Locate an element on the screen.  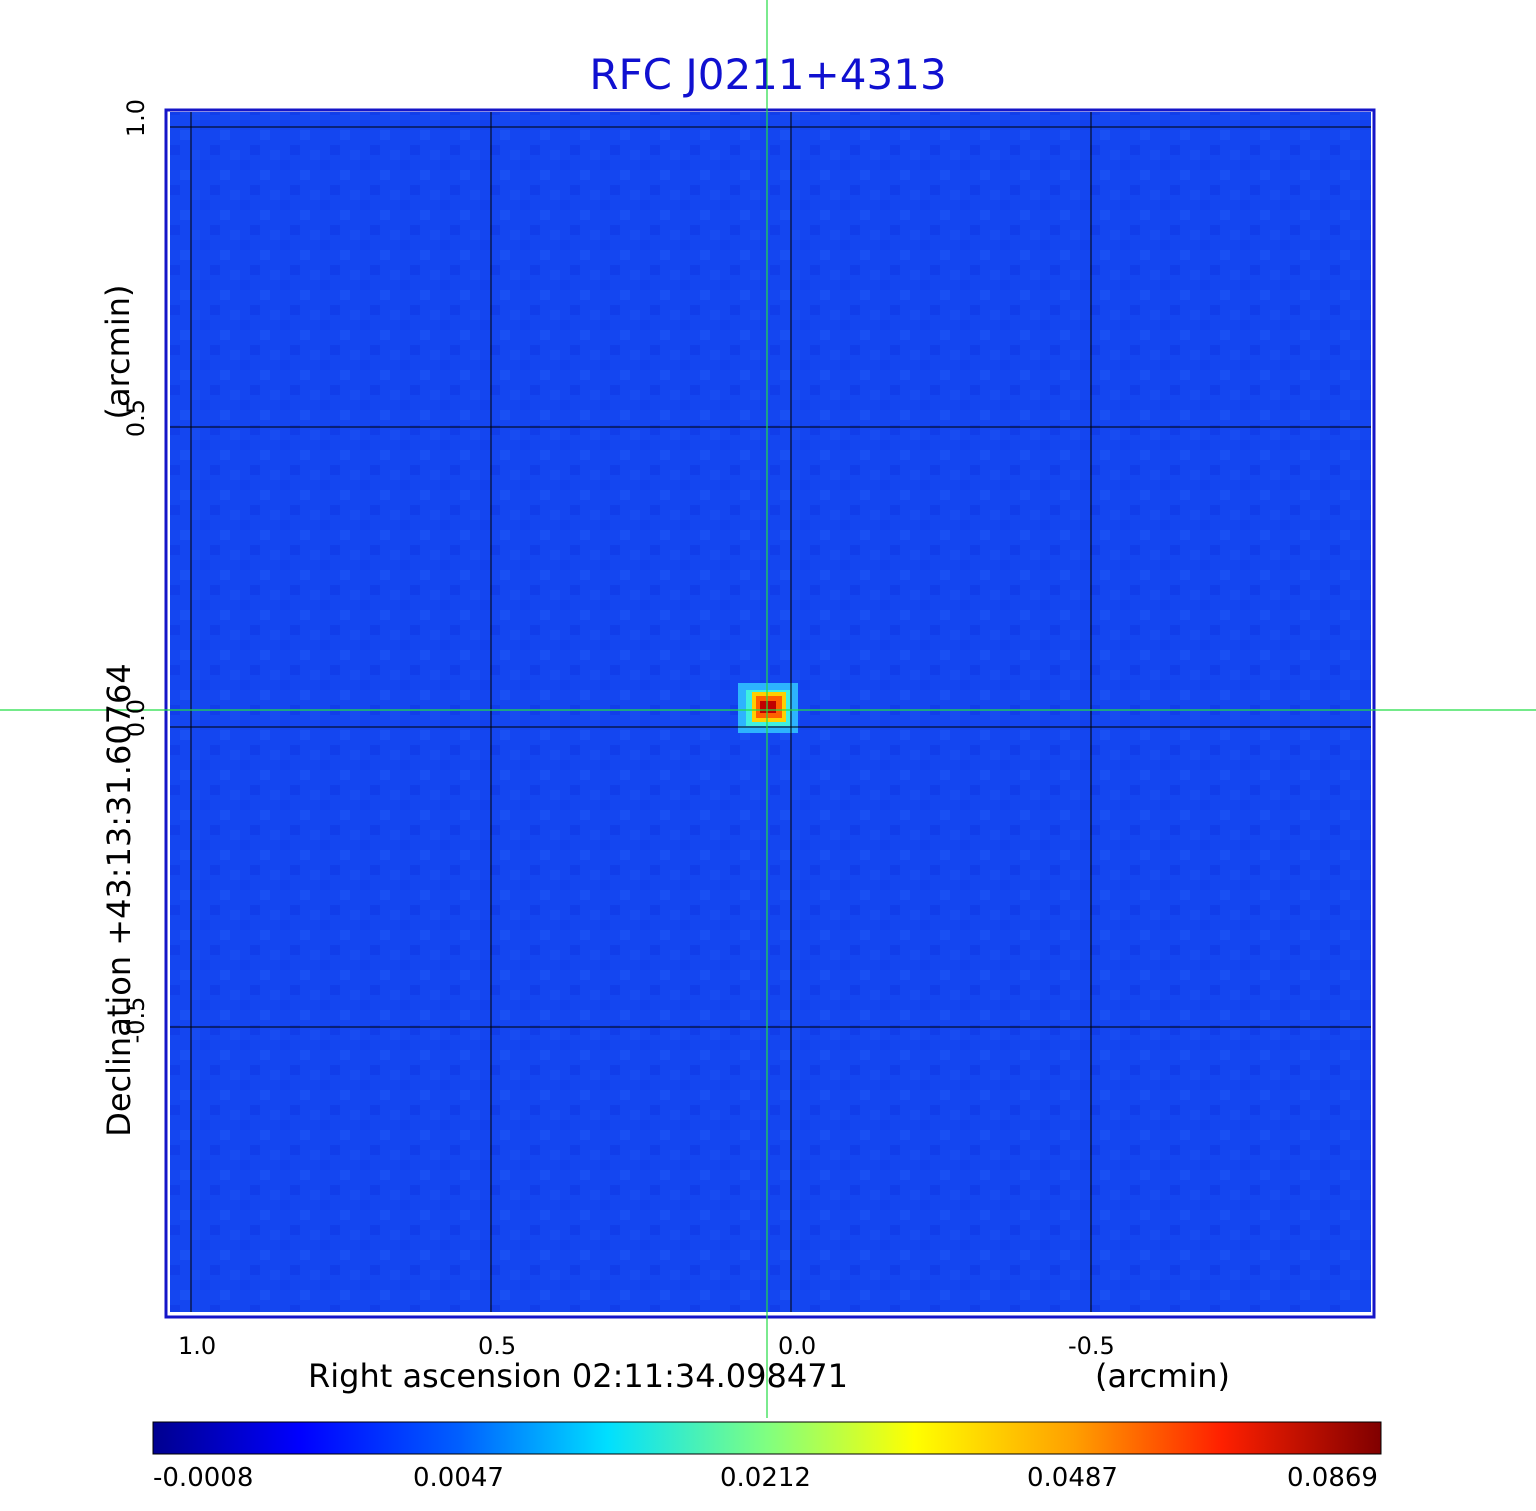
x-tick-label: -0.5 is located at coordinates (1091, 1346).